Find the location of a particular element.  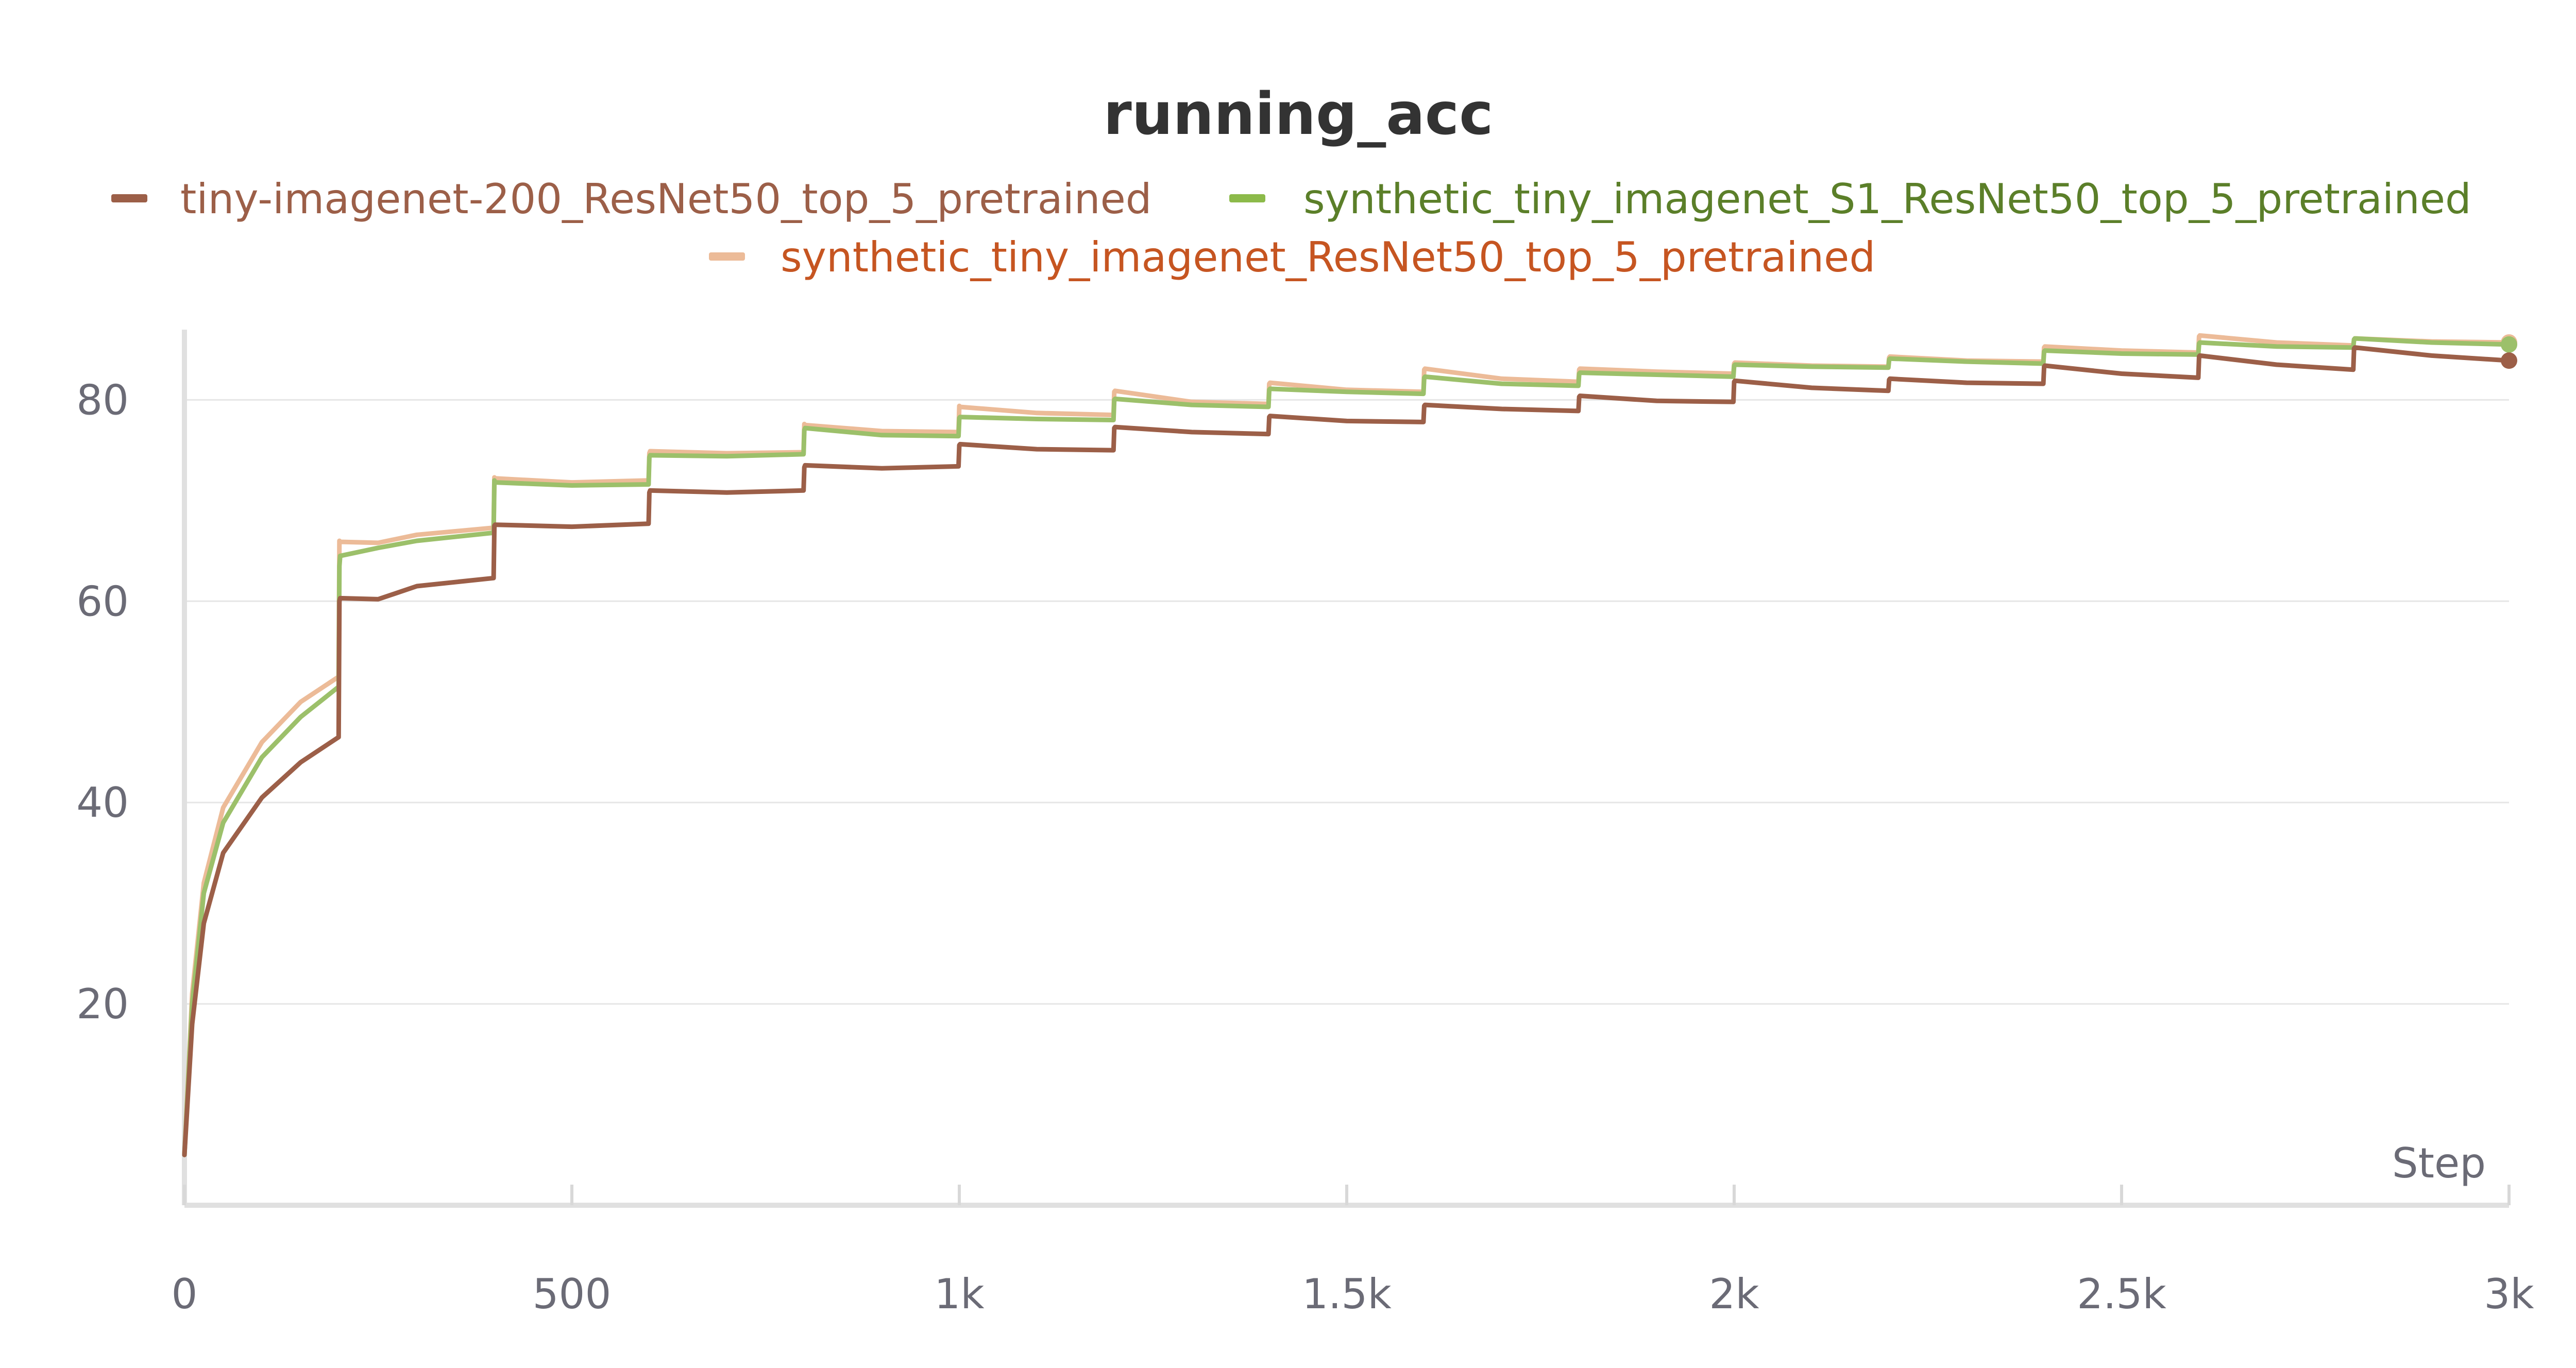

x-tick-label-3000: 3k is located at coordinates (2509, 1294).